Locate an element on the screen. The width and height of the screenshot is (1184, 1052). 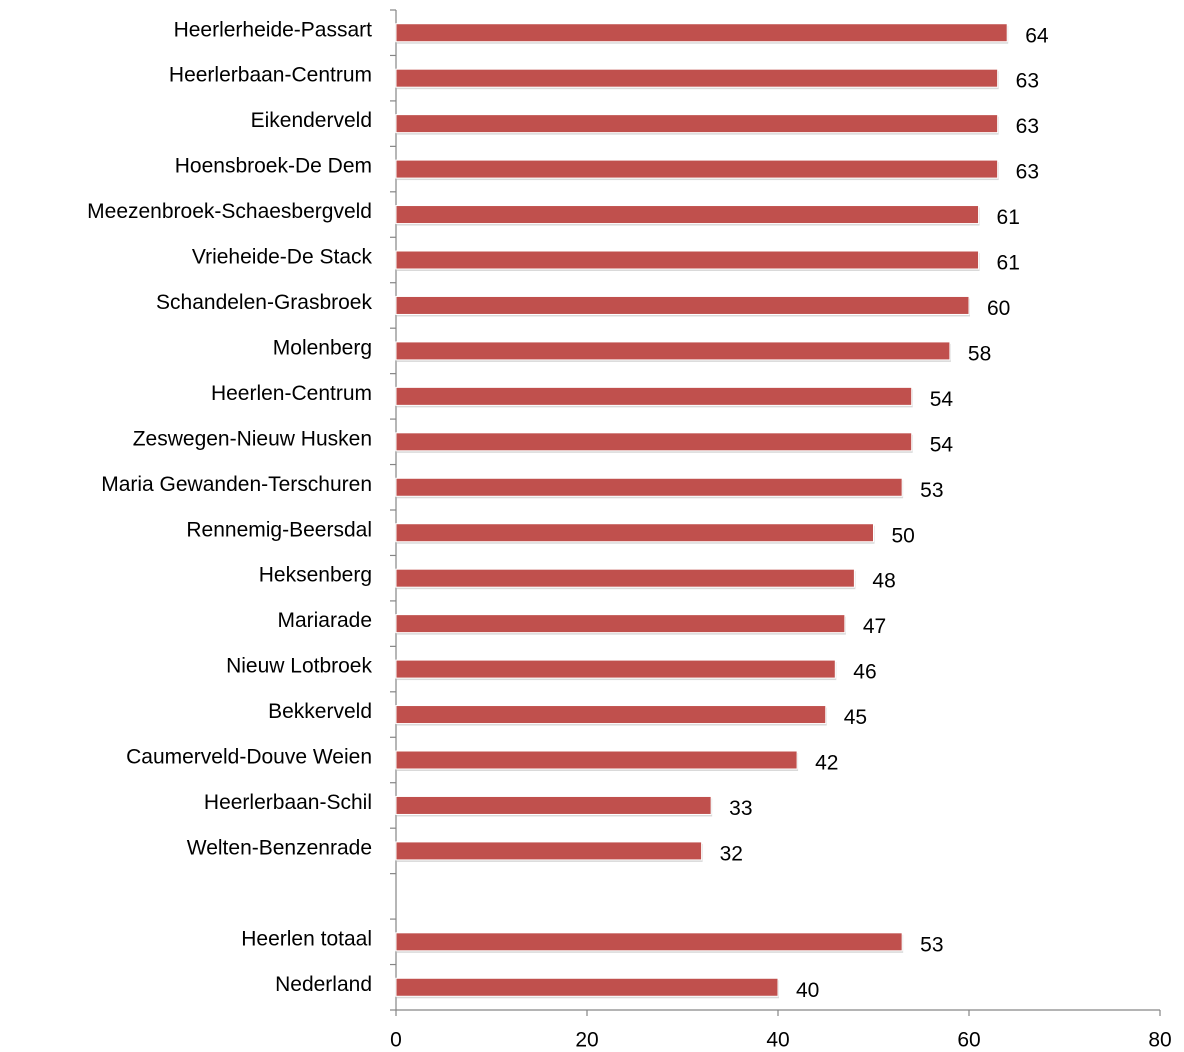
value-label: 60 is located at coordinates (998, 308).